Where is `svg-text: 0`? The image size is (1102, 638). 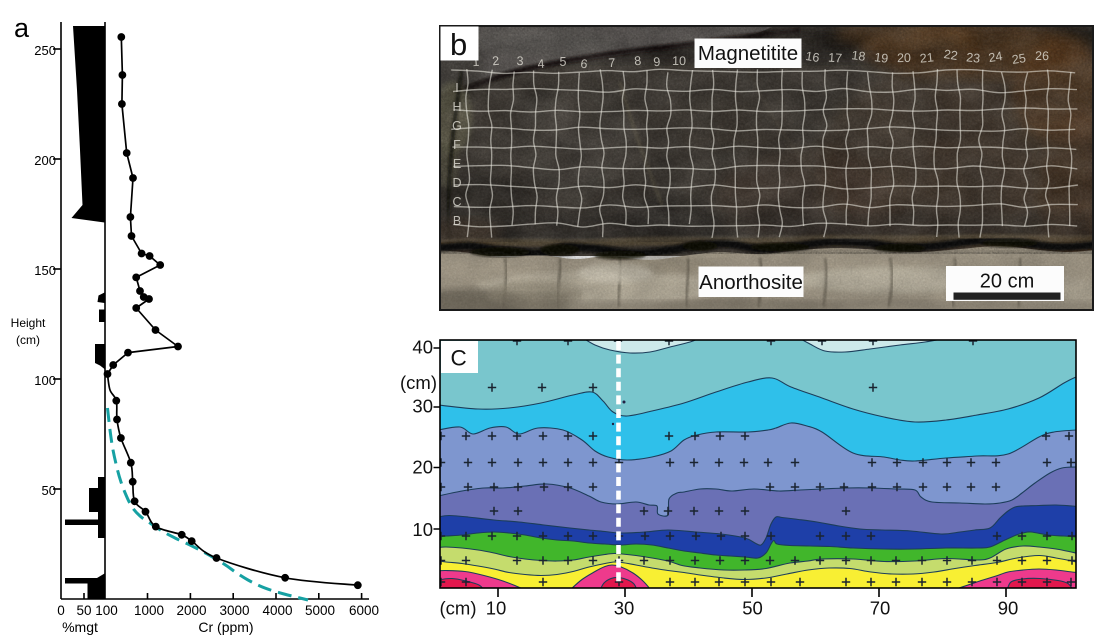
svg-text: 0 is located at coordinates (61, 610).